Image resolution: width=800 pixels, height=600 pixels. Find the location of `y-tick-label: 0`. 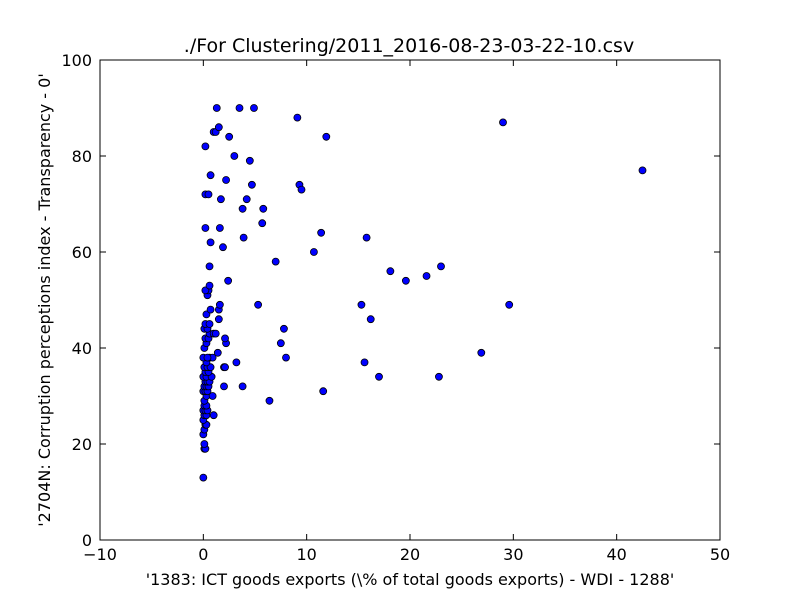

y-tick-label: 0 is located at coordinates (87, 540).